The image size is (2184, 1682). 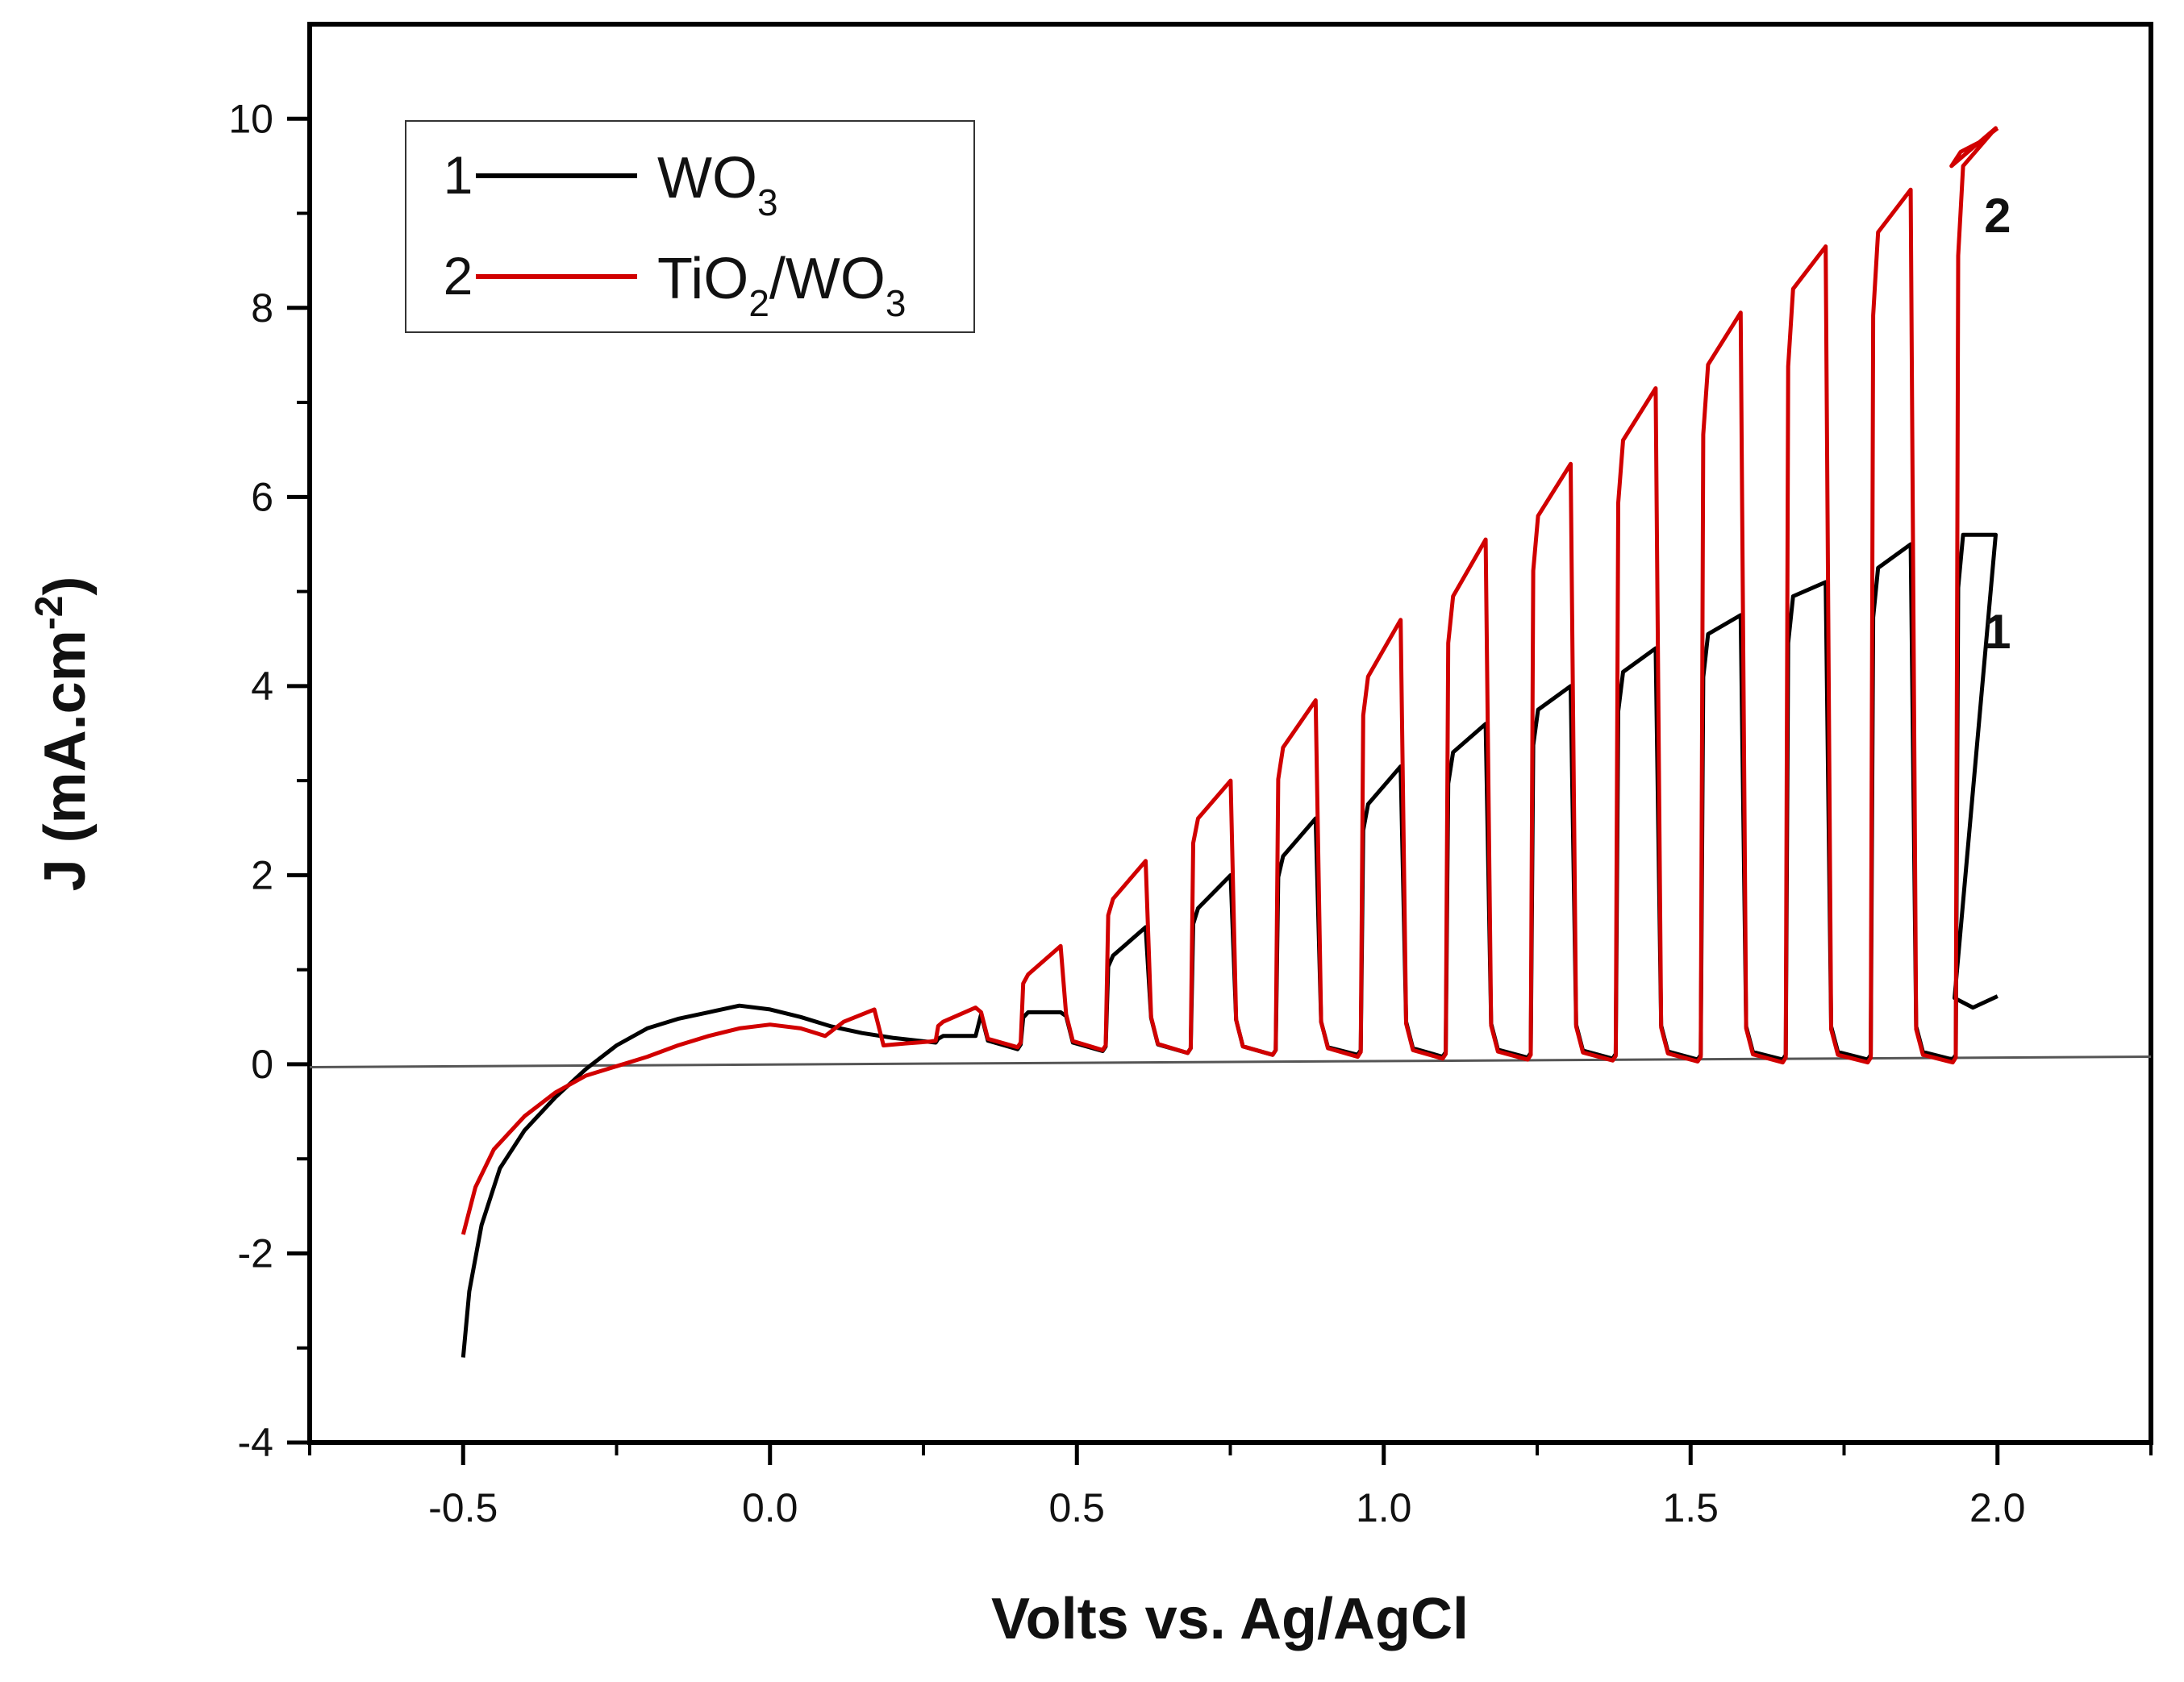 What do you see at coordinates (1997, 632) in the screenshot?
I see `series-tag-1: 1` at bounding box center [1997, 632].